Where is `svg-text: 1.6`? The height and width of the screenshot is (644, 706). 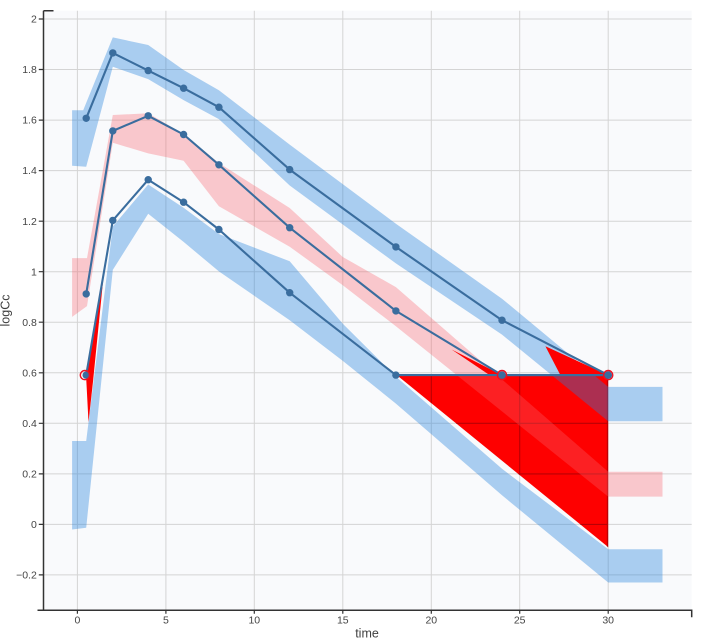
svg-text: 1.6 is located at coordinates (29, 121).